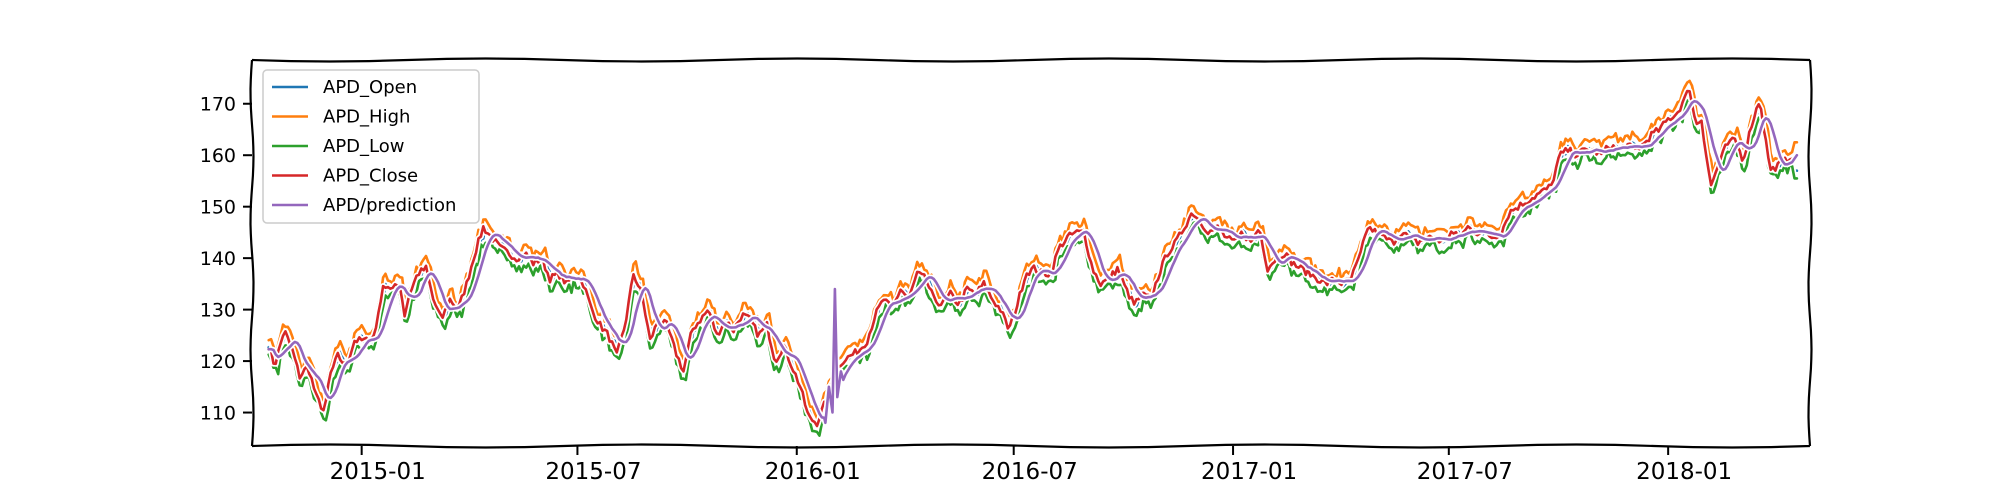  I want to click on x-tick-label: 2015-01, so click(378, 472).